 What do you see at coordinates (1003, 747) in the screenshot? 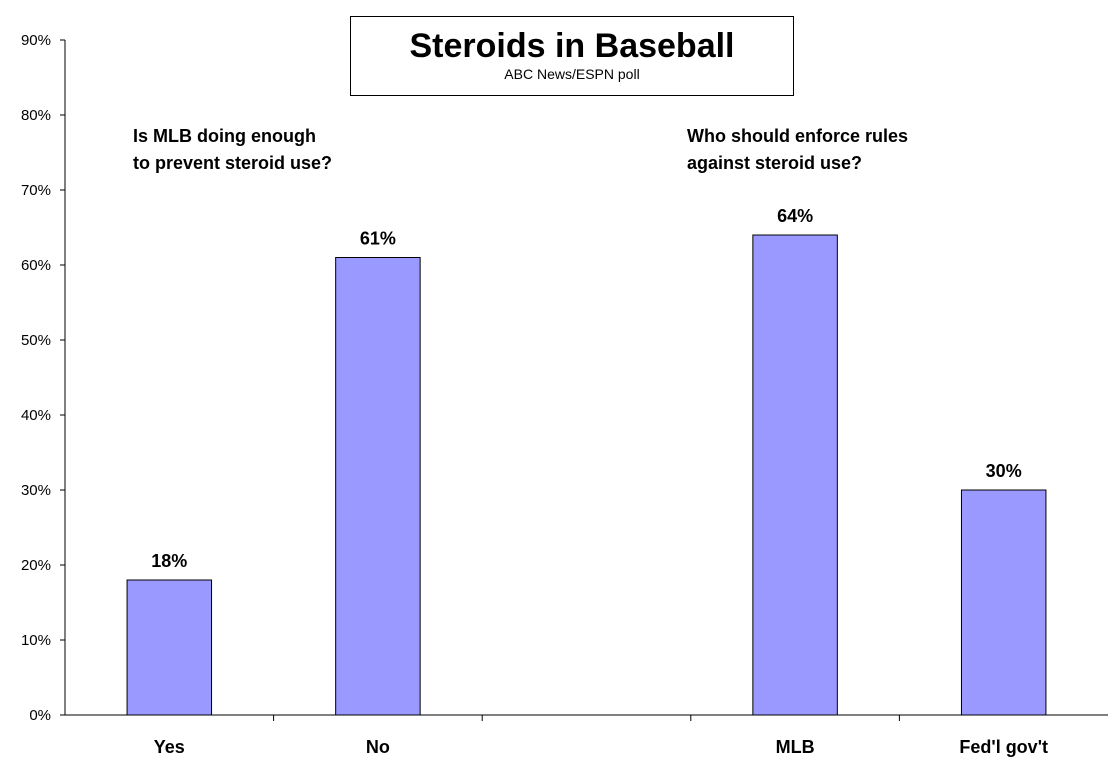
I see `x-tick-label: Fed'l gov't` at bounding box center [1003, 747].